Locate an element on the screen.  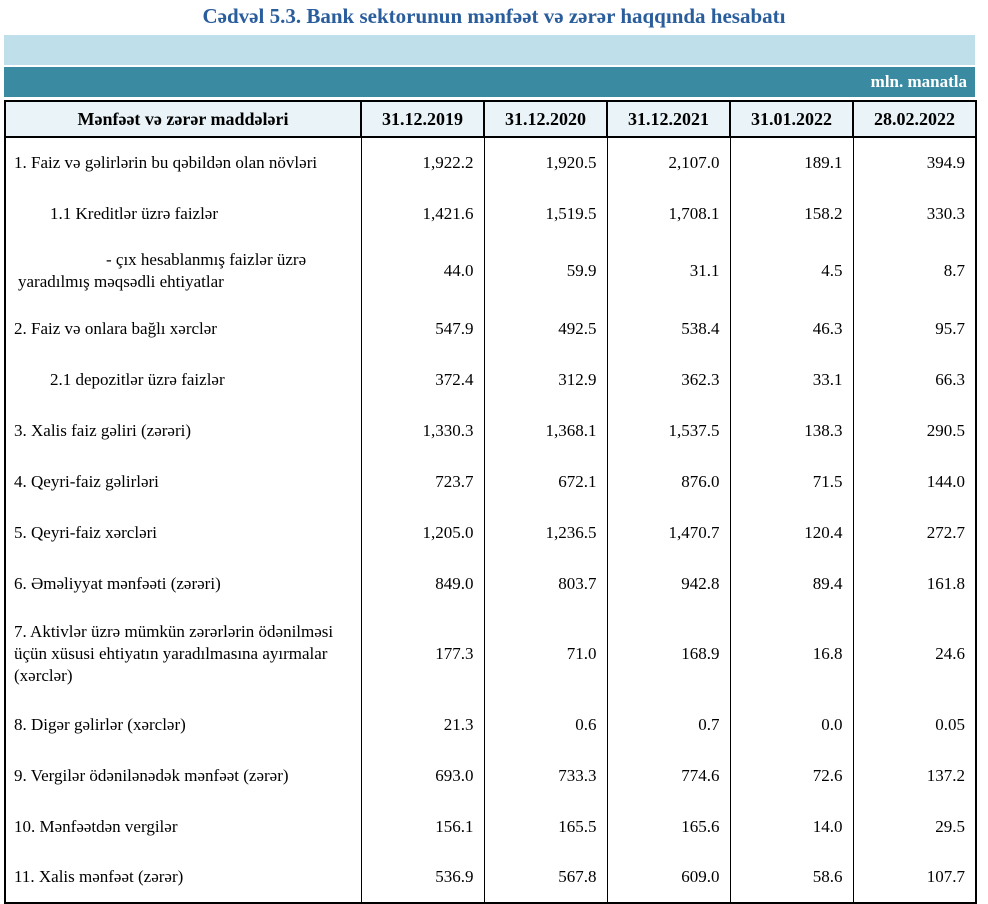
value-cell: 1,330.3 is located at coordinates (422, 430).